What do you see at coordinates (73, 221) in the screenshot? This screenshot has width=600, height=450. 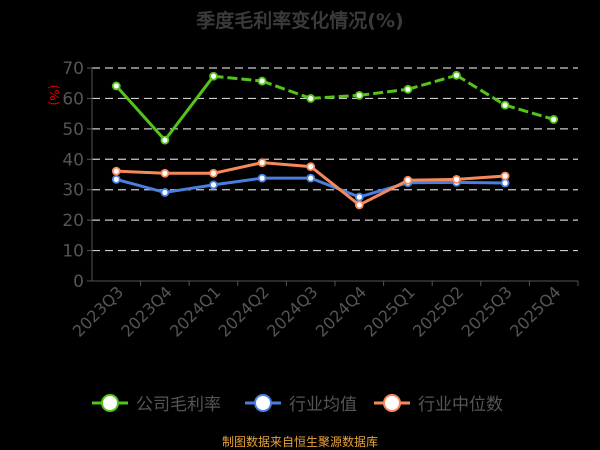 I see `y-tick-label: 20` at bounding box center [73, 221].